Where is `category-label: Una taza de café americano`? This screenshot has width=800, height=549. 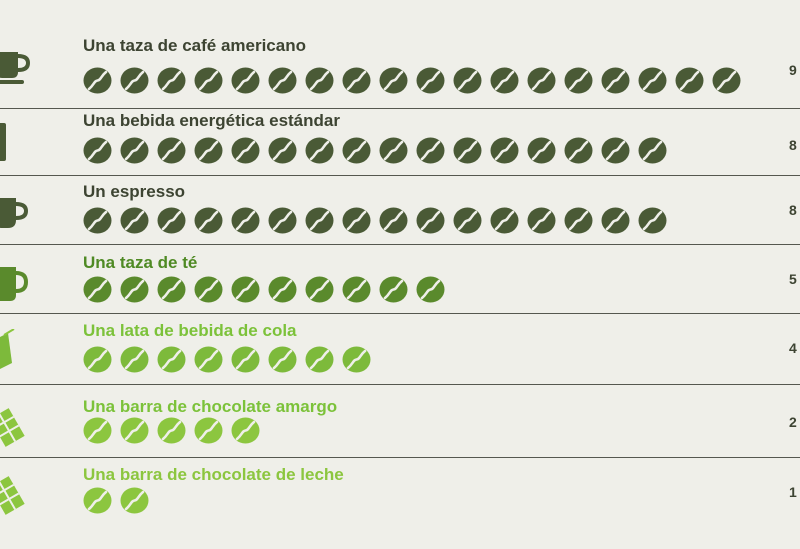 category-label: Una taza de café americano is located at coordinates (194, 45).